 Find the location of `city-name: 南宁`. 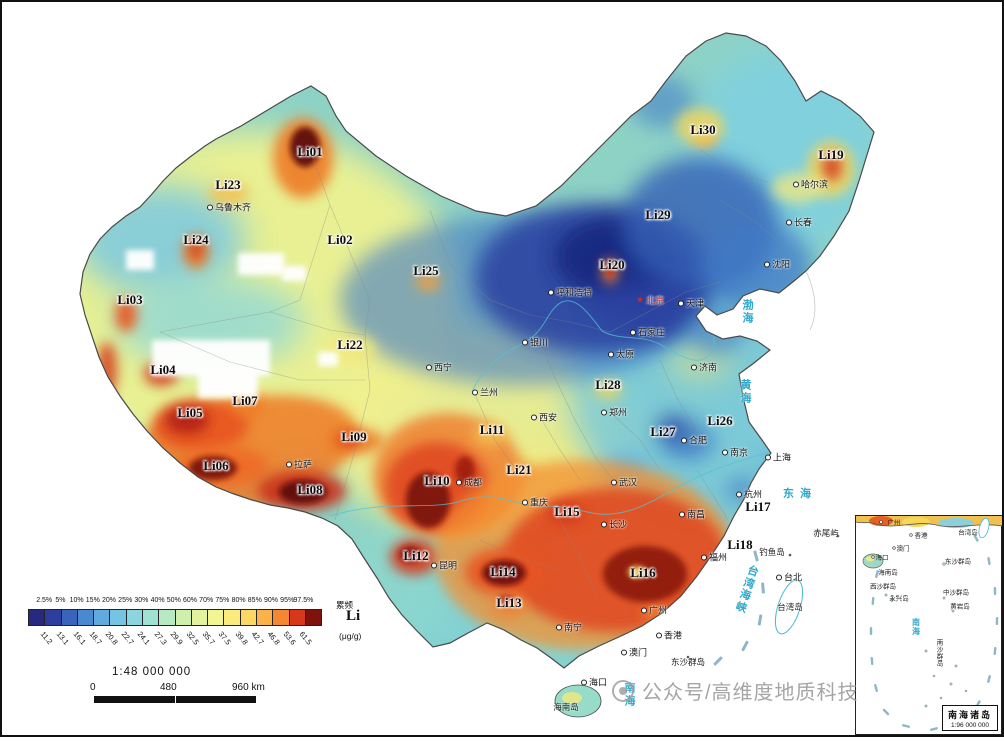

city-name: 南宁 is located at coordinates (573, 627).